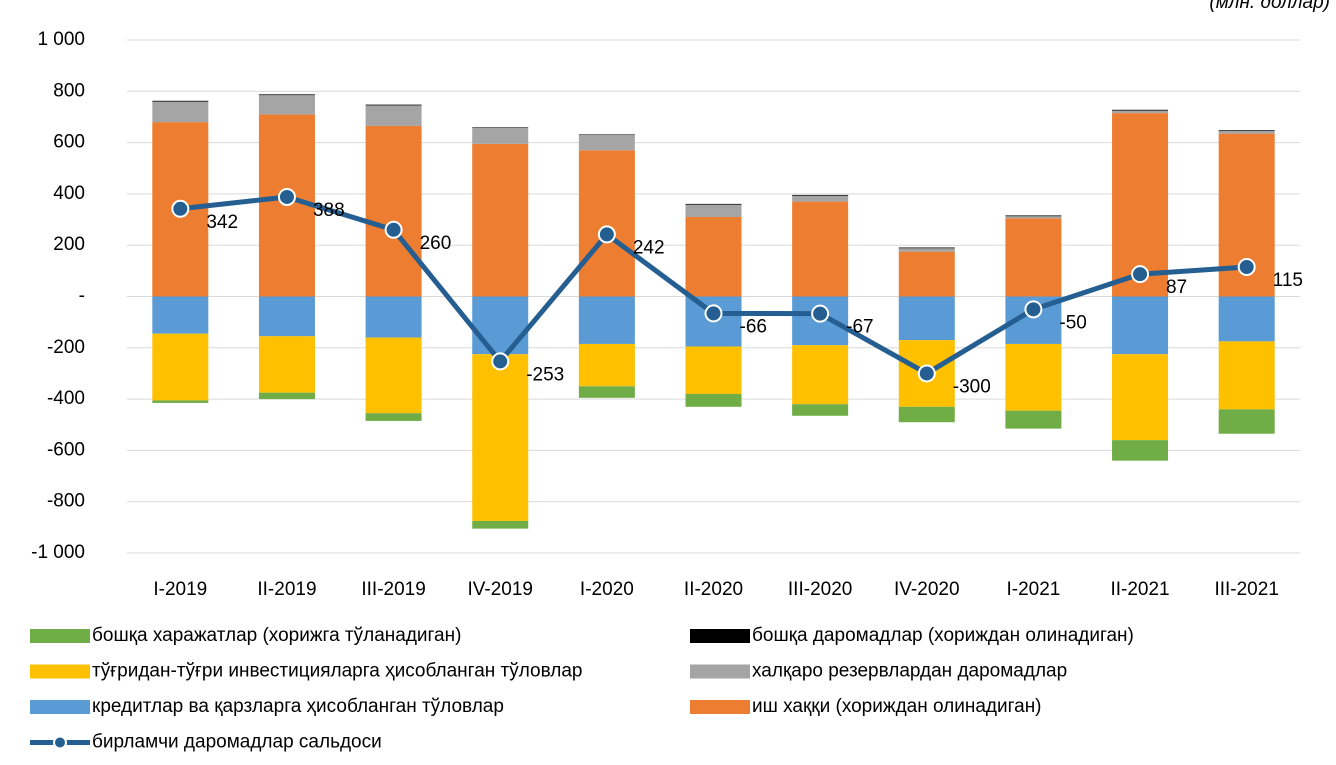 The width and height of the screenshot is (1336, 765). I want to click on data-label: 115, so click(1288, 280).